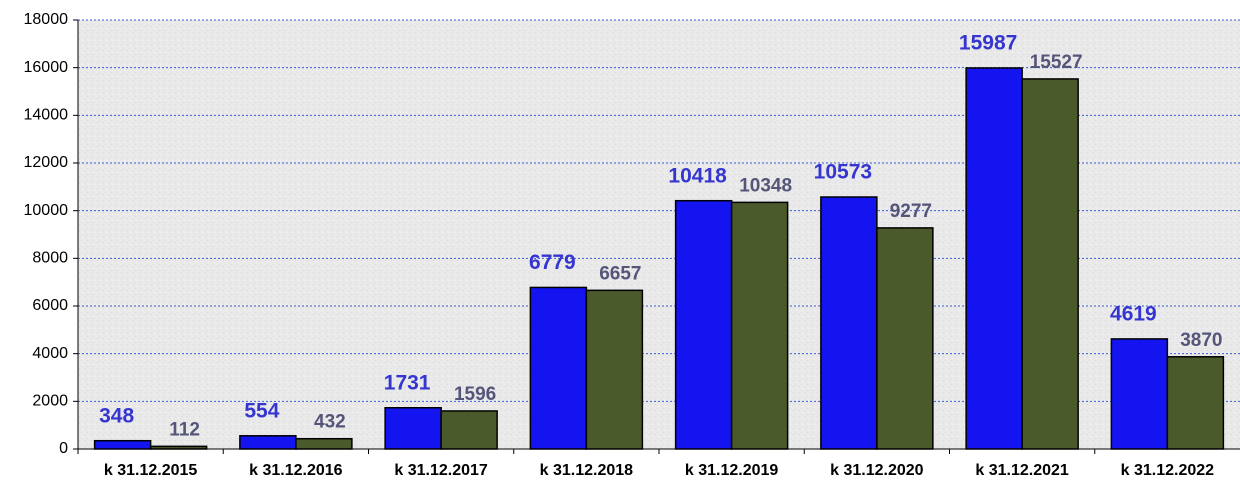 This screenshot has width=1240, height=484. Describe the element at coordinates (587, 470) in the screenshot. I see `x-tick-label: k 31.12.2018` at that location.